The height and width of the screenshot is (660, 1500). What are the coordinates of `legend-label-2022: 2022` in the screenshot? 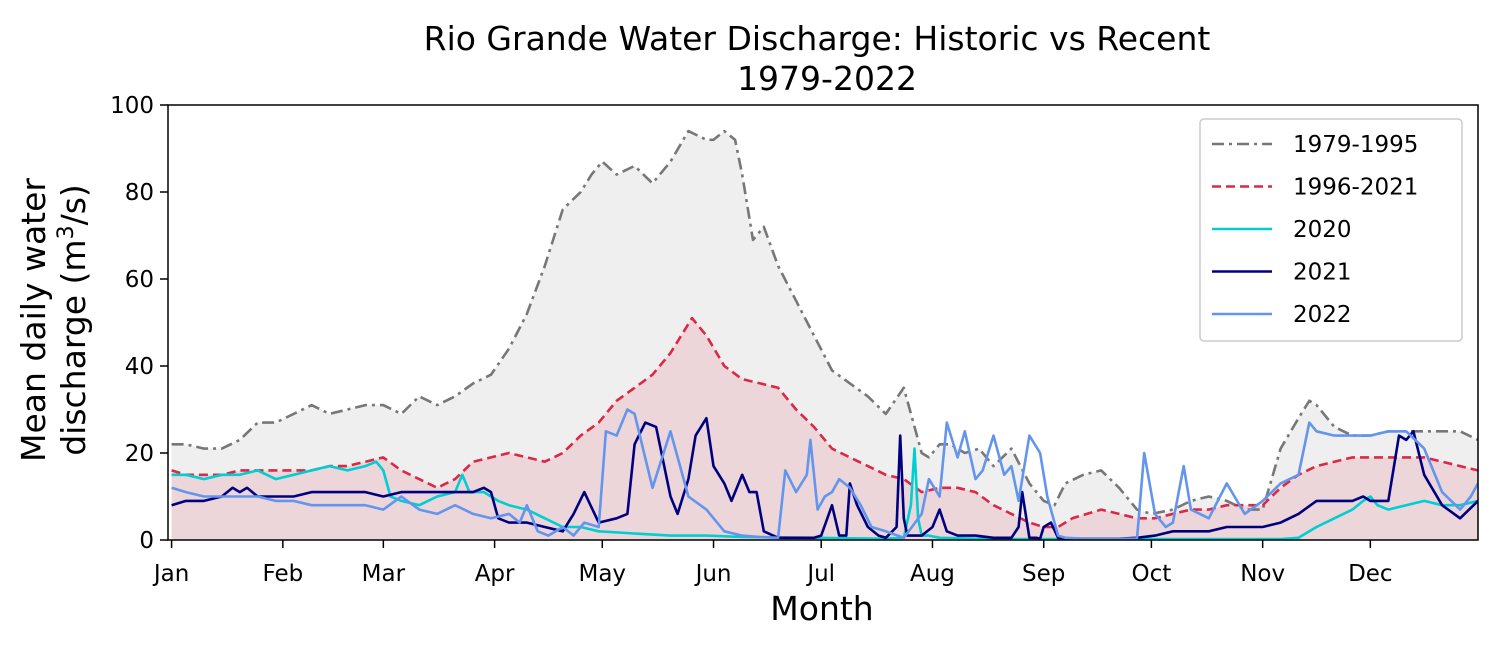 It's located at (1322, 315).